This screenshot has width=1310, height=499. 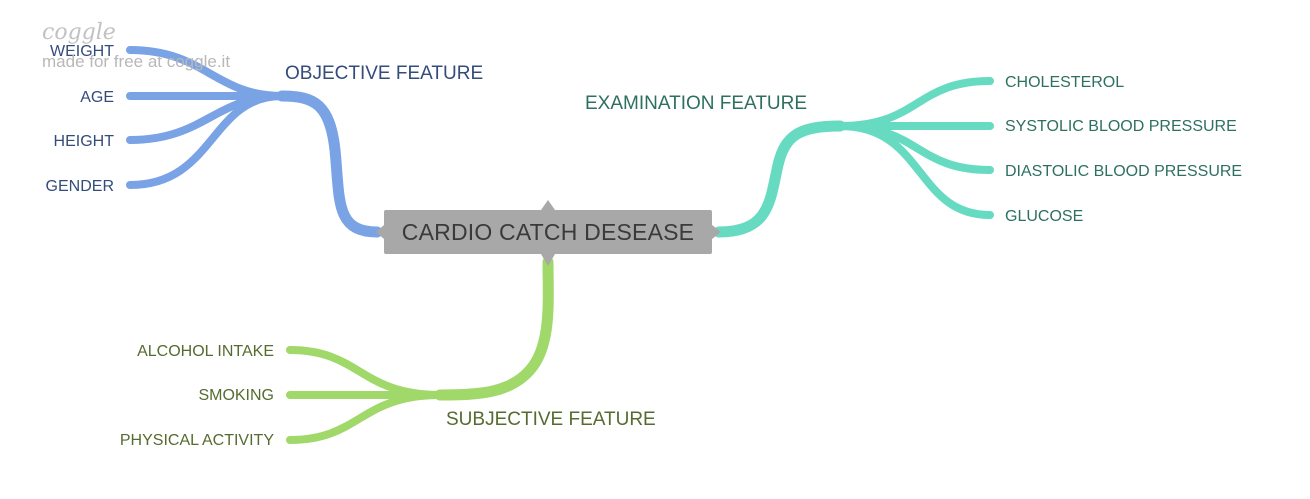 I want to click on connector-center-examination, so click(x=779, y=179).